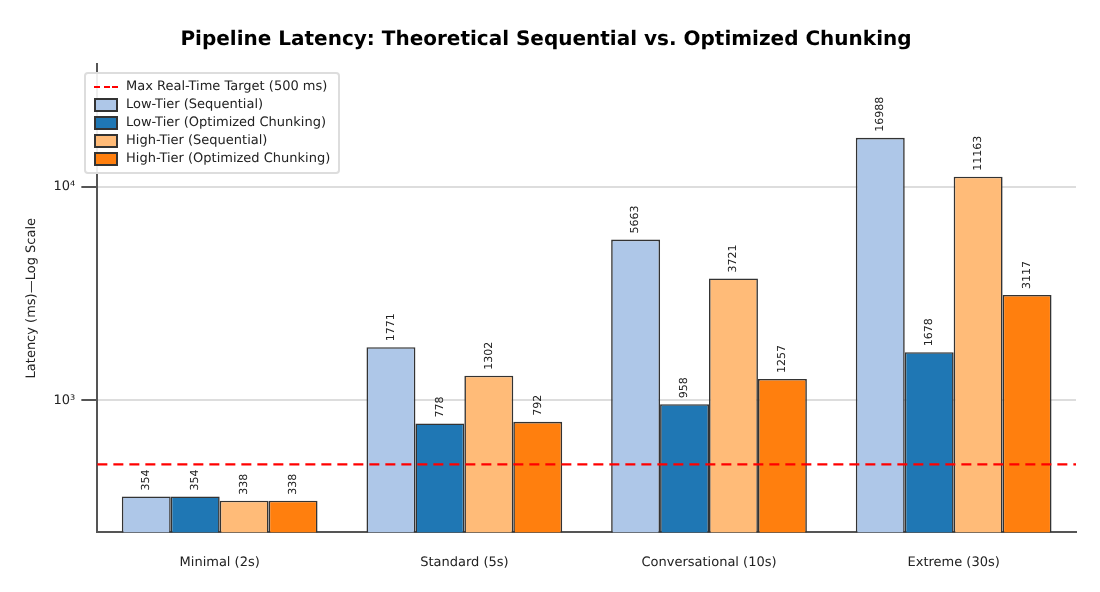 The image size is (1100, 592). What do you see at coordinates (546, 40) in the screenshot?
I see `chart-title: Pipeline Latency: Theoretical Sequential vs. Optimized Chunking` at bounding box center [546, 40].